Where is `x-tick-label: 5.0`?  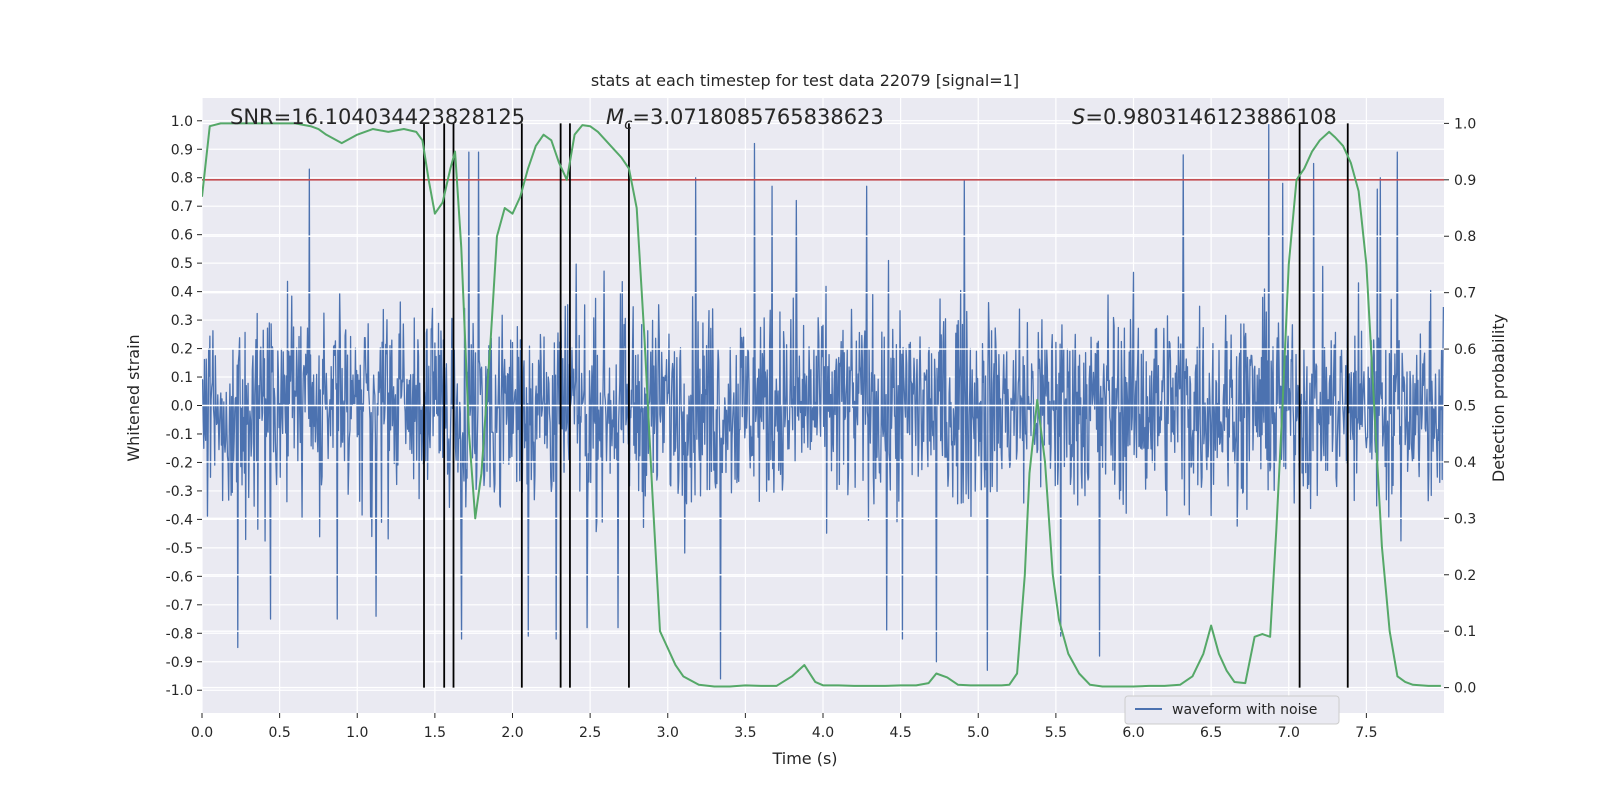
x-tick-label: 5.0 is located at coordinates (978, 733).